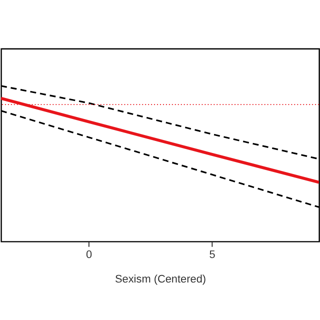 The image size is (320, 320). What do you see at coordinates (160, 280) in the screenshot?
I see `x-axis-title: Sexism (Centered)` at bounding box center [160, 280].